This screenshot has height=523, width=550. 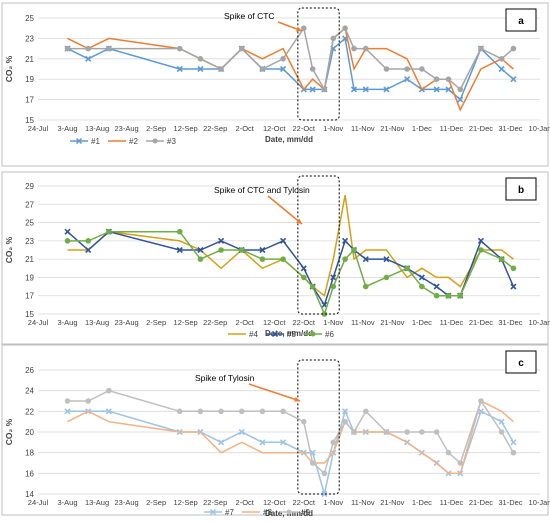 I want to click on y-tick-label: 14, so click(x=29, y=494).